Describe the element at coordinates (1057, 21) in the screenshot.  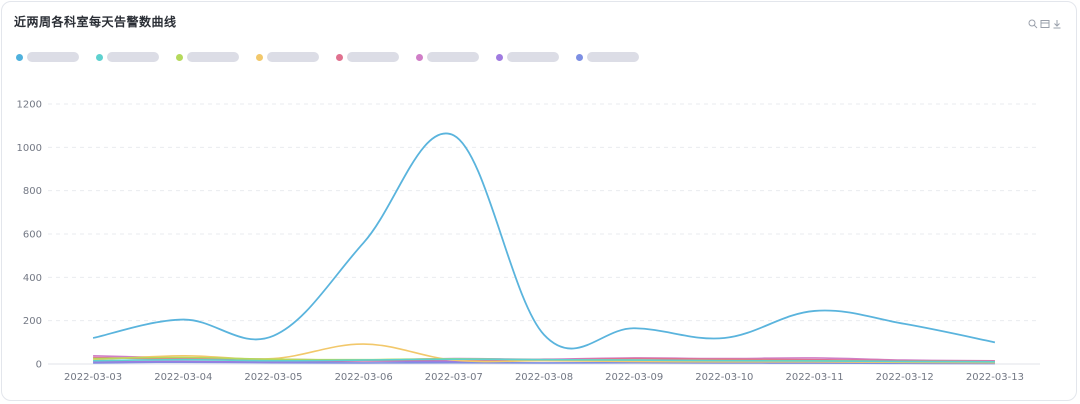
I see `download-icon` at that location.